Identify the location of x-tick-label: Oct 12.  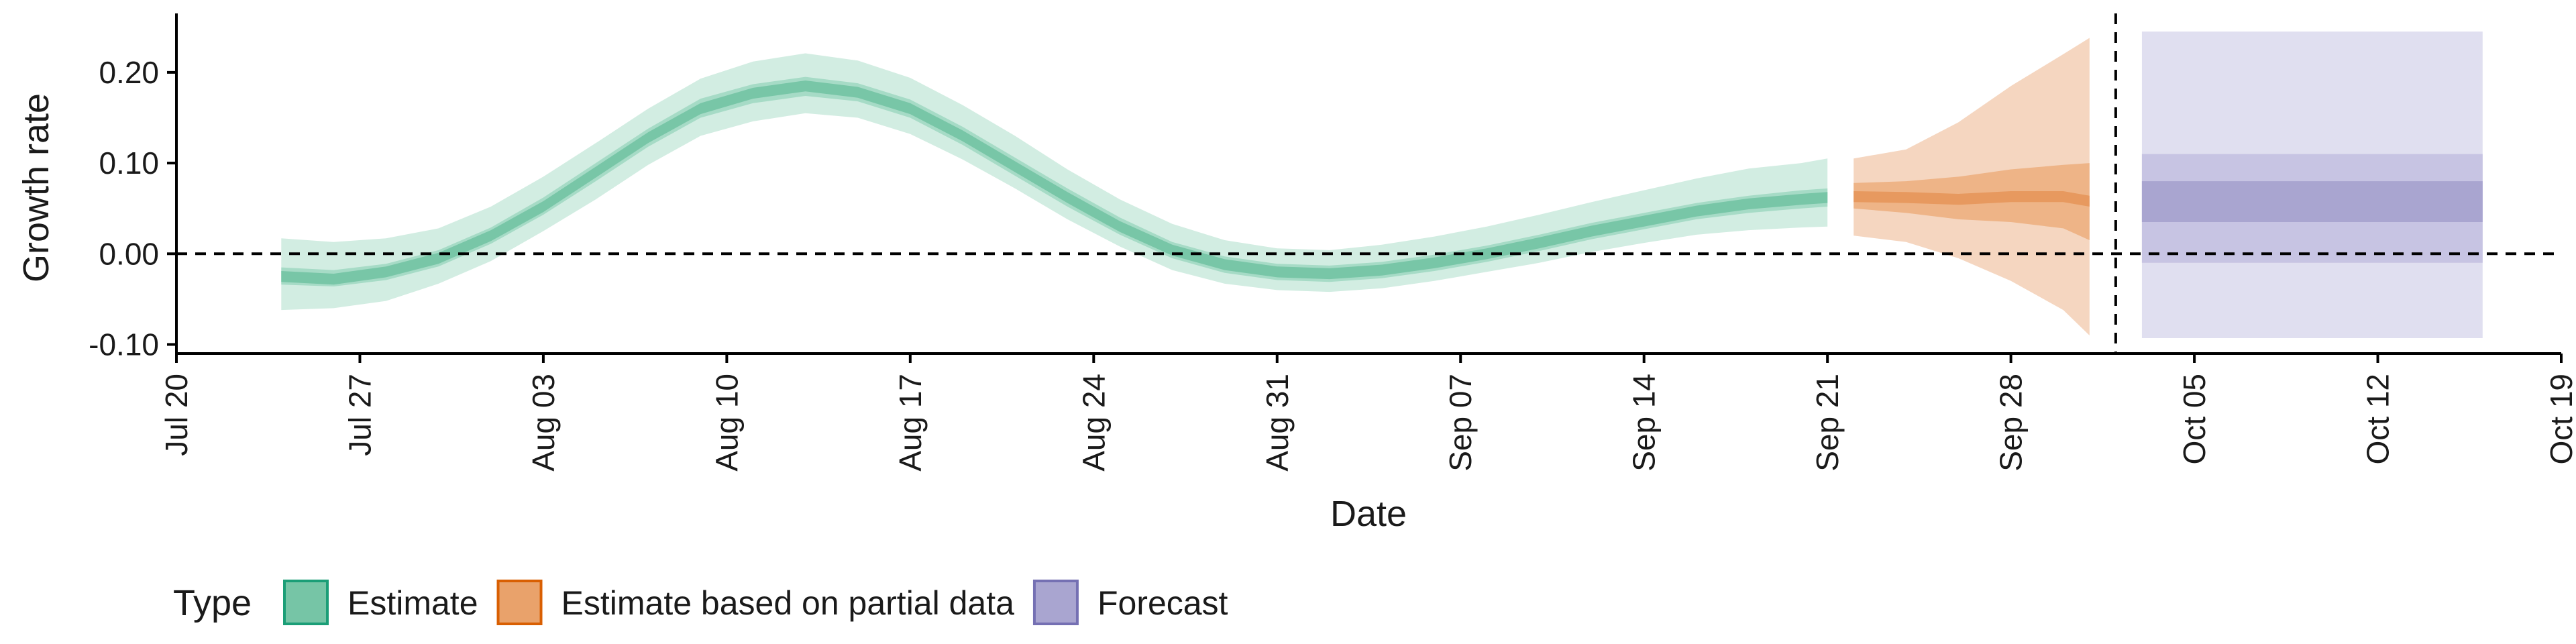
(2378, 419).